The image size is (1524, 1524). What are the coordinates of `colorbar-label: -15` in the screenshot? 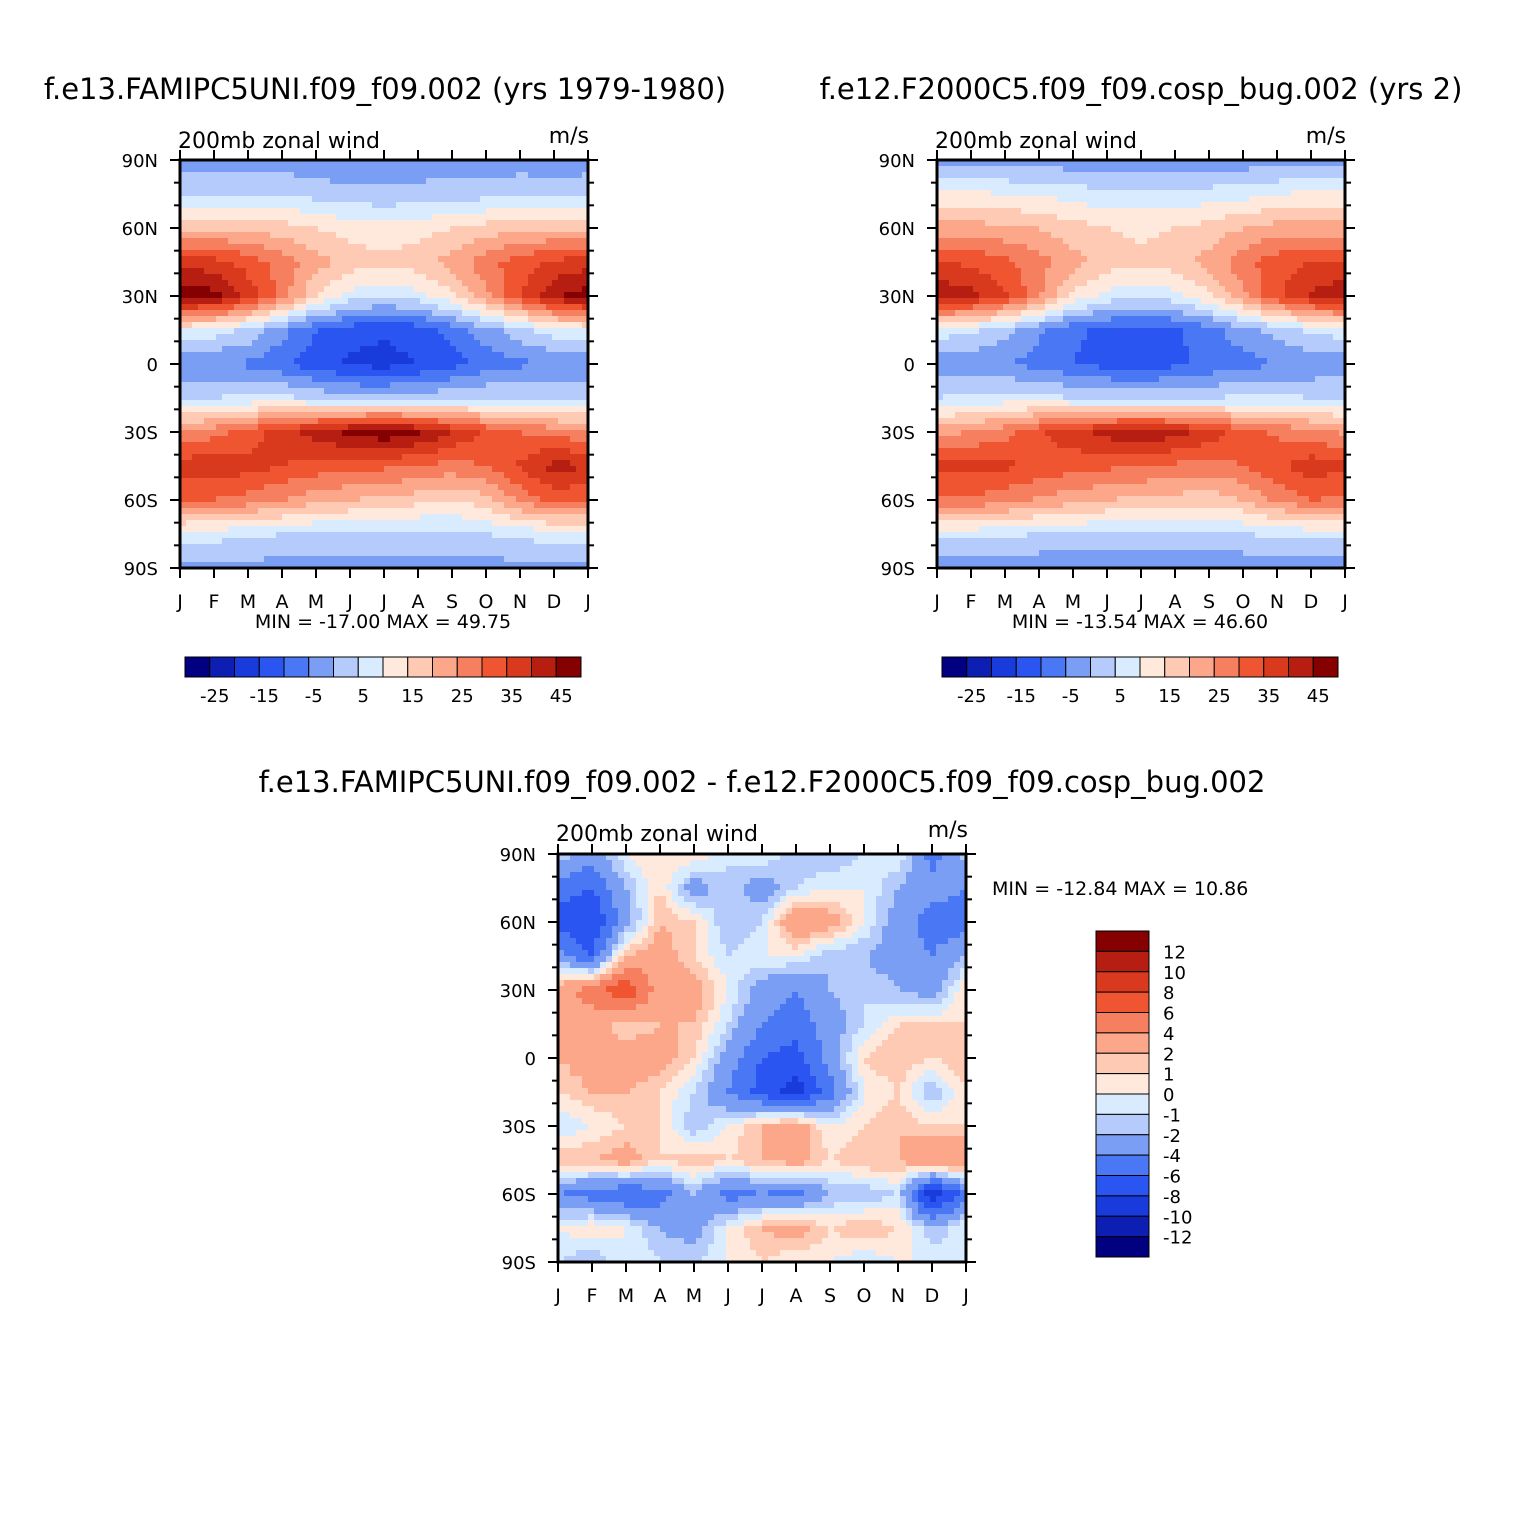 It's located at (264, 696).